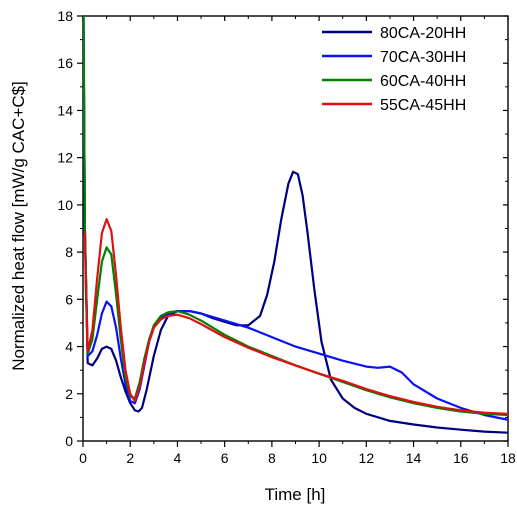 The height and width of the screenshot is (510, 517). What do you see at coordinates (319, 458) in the screenshot?
I see `x-tick-label: 10` at bounding box center [319, 458].